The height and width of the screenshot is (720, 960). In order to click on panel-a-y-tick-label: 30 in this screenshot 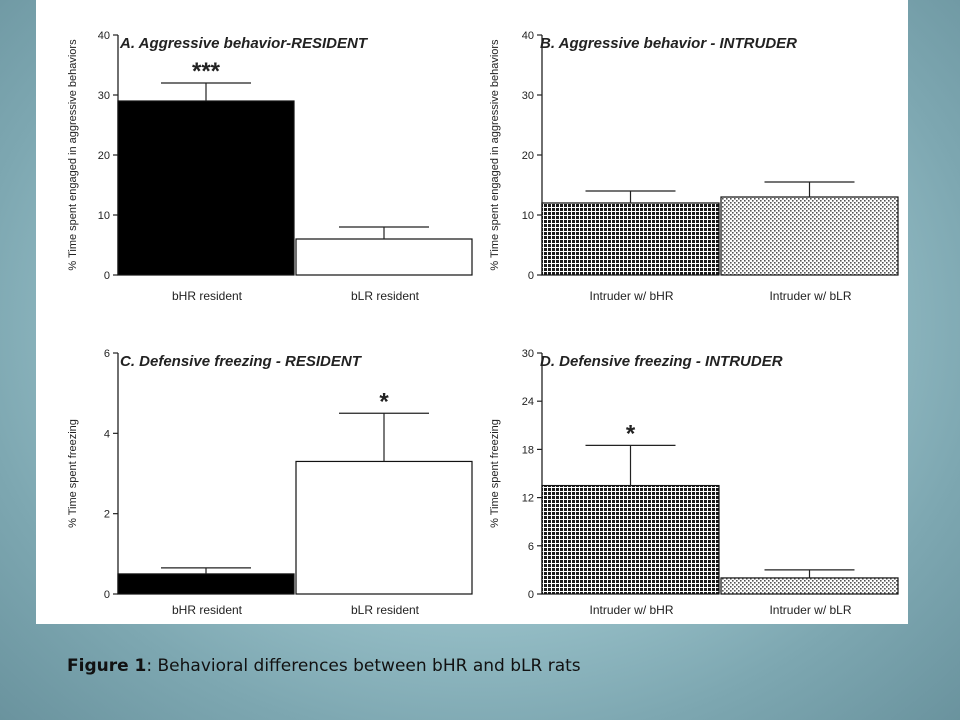, I will do `click(104, 96)`.